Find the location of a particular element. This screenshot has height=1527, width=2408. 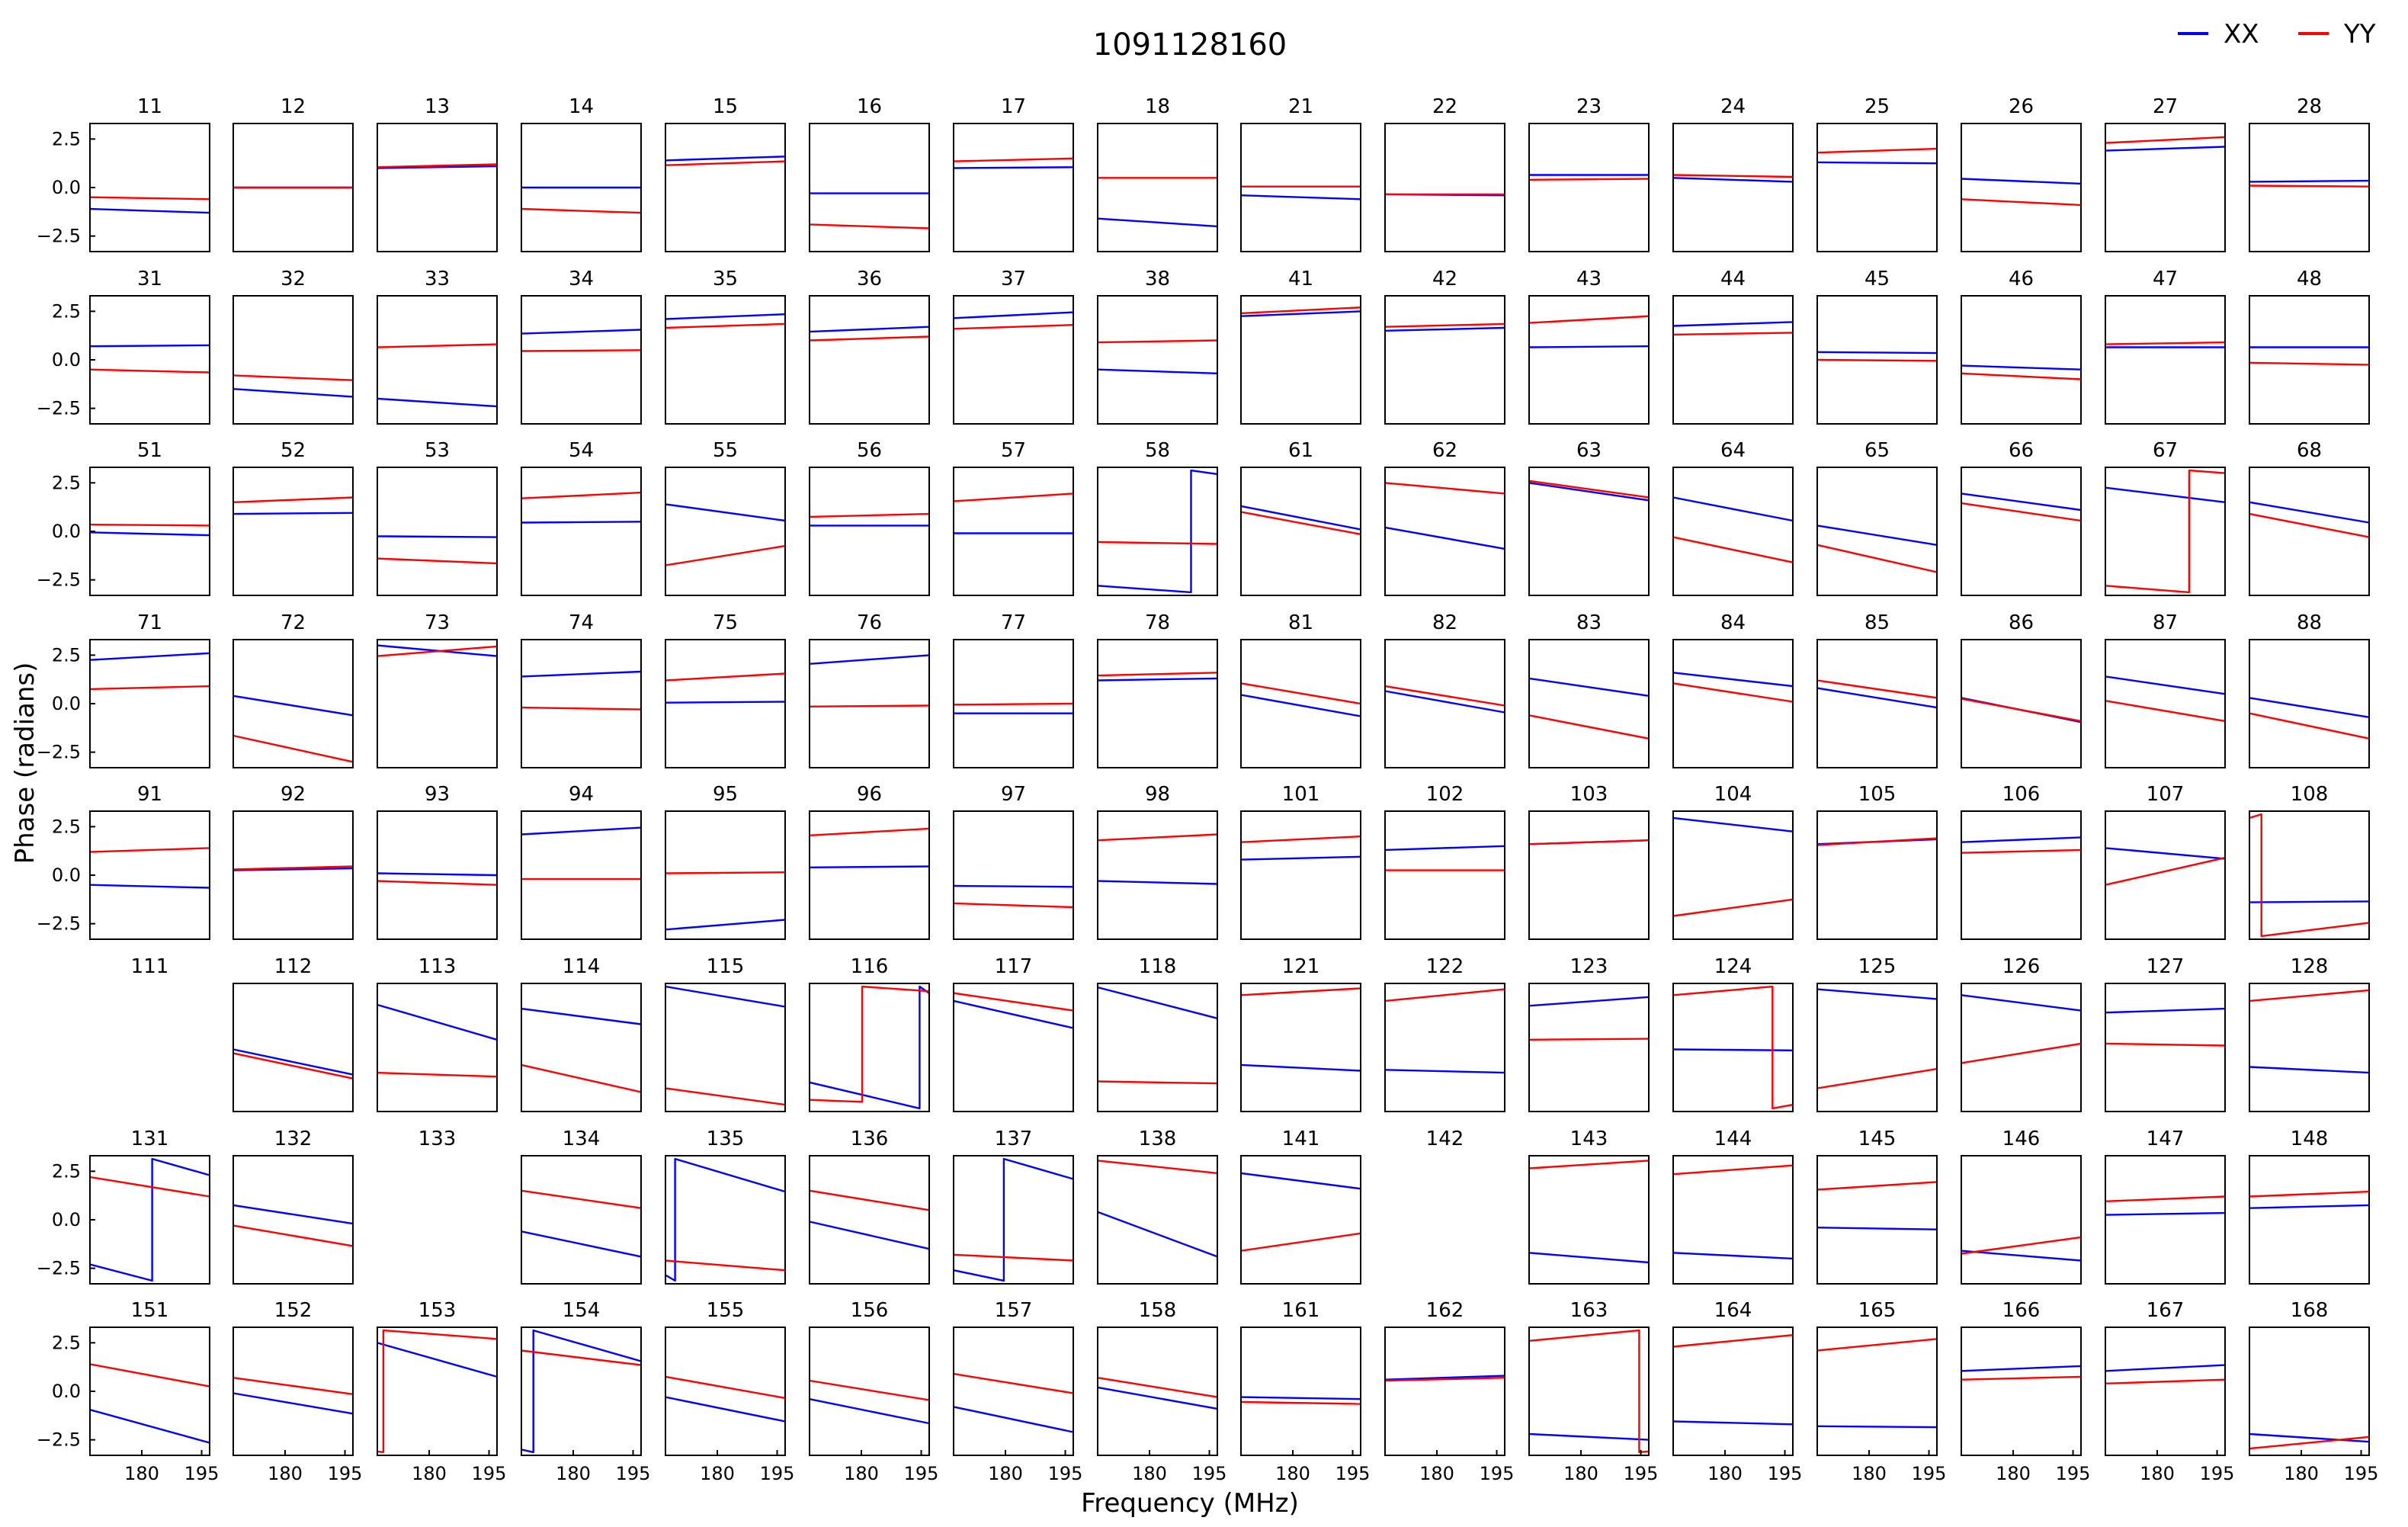

panel-title: 111 is located at coordinates (150, 966).